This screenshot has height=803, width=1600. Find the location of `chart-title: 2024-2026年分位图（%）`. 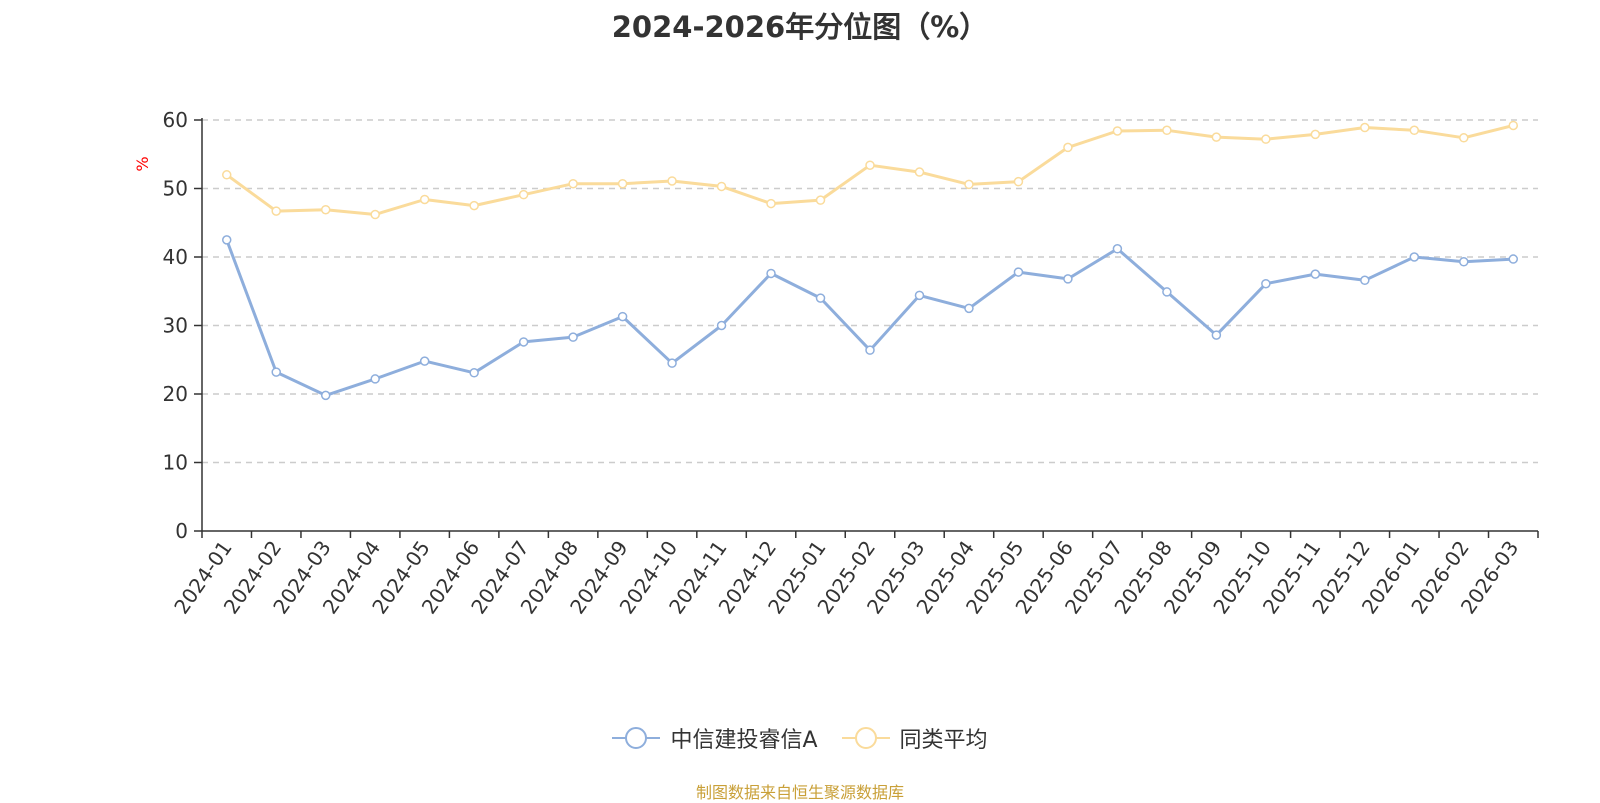

chart-title: 2024-2026年分位图（%） is located at coordinates (800, 27).